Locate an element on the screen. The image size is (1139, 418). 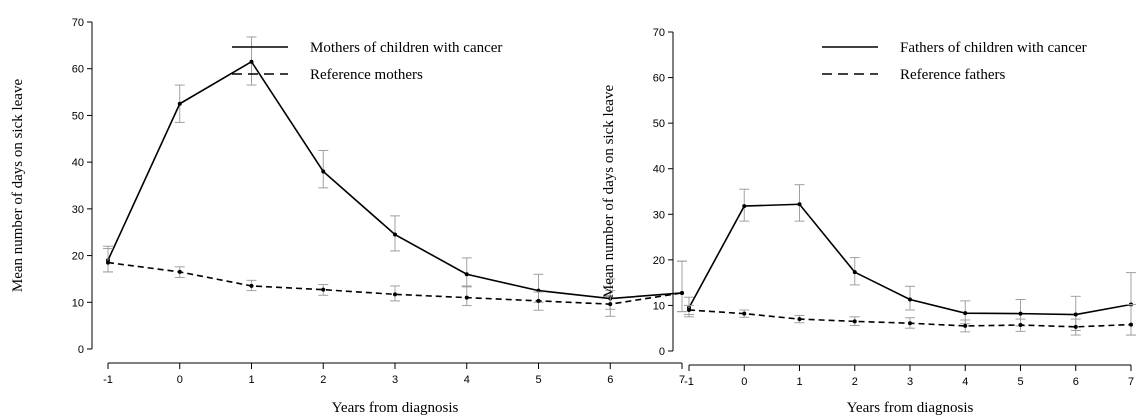
legend-label: Reference fathers is located at coordinates (953, 75).